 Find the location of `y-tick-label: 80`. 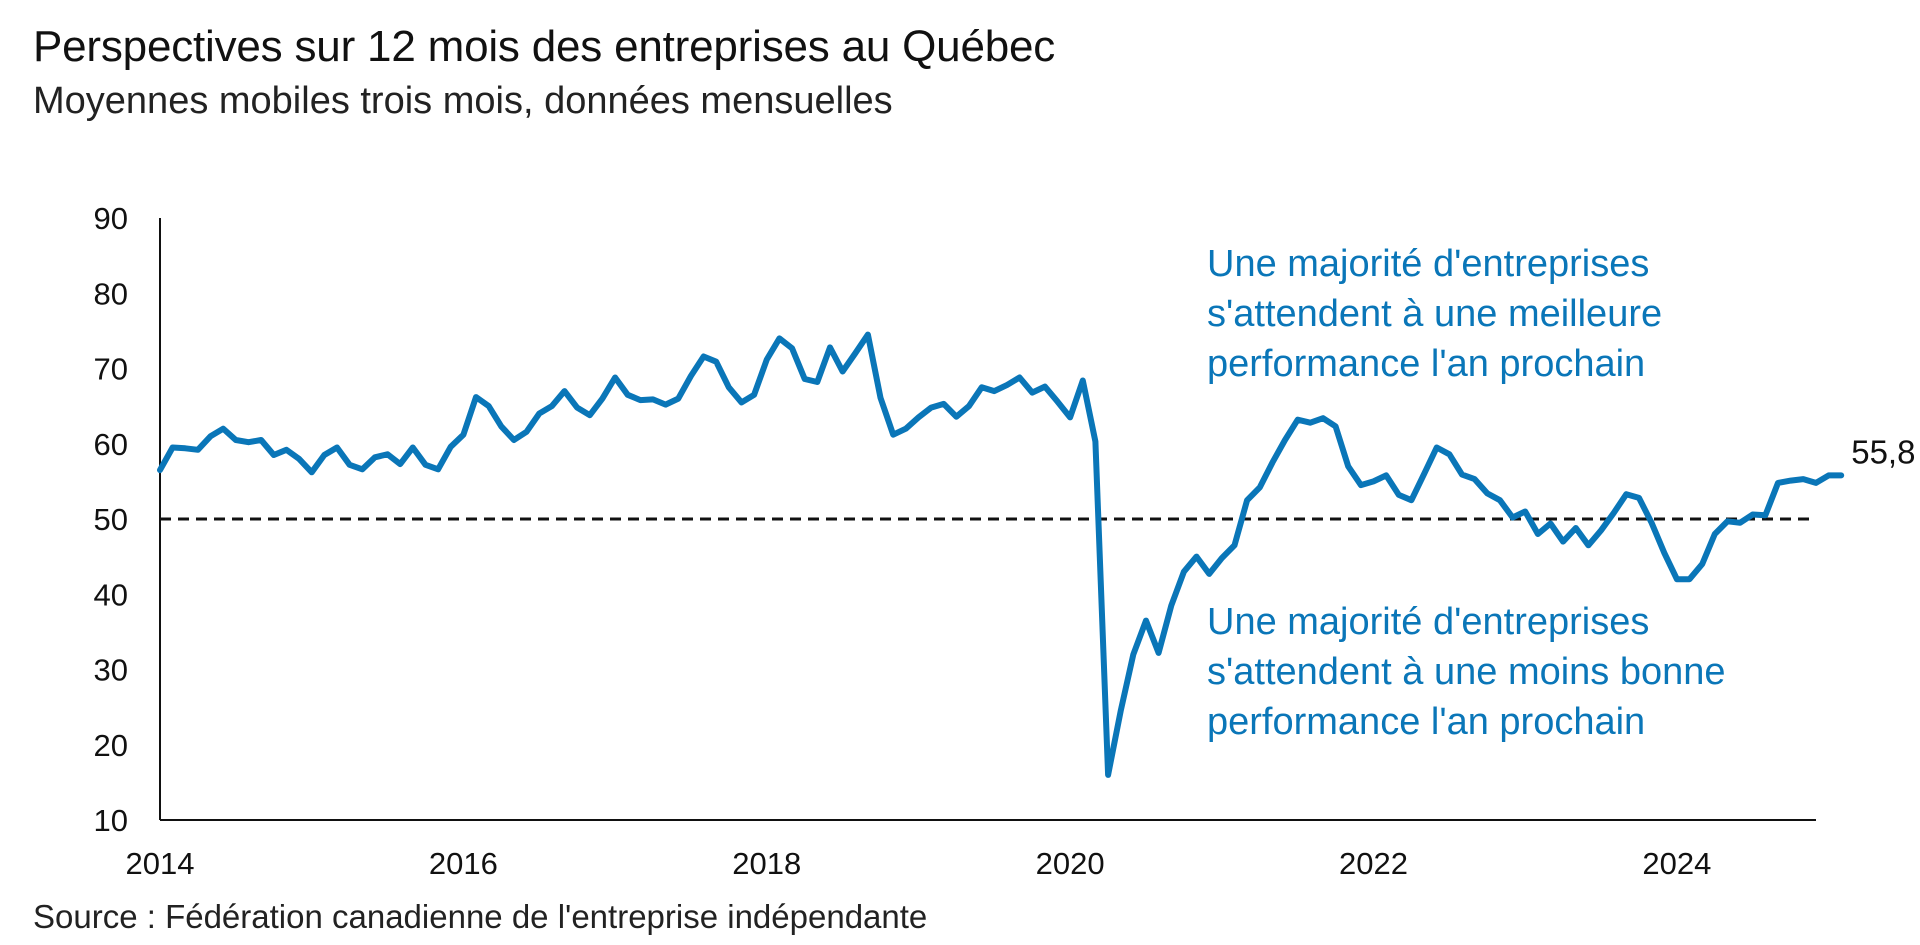

y-tick-label: 80 is located at coordinates (111, 293).